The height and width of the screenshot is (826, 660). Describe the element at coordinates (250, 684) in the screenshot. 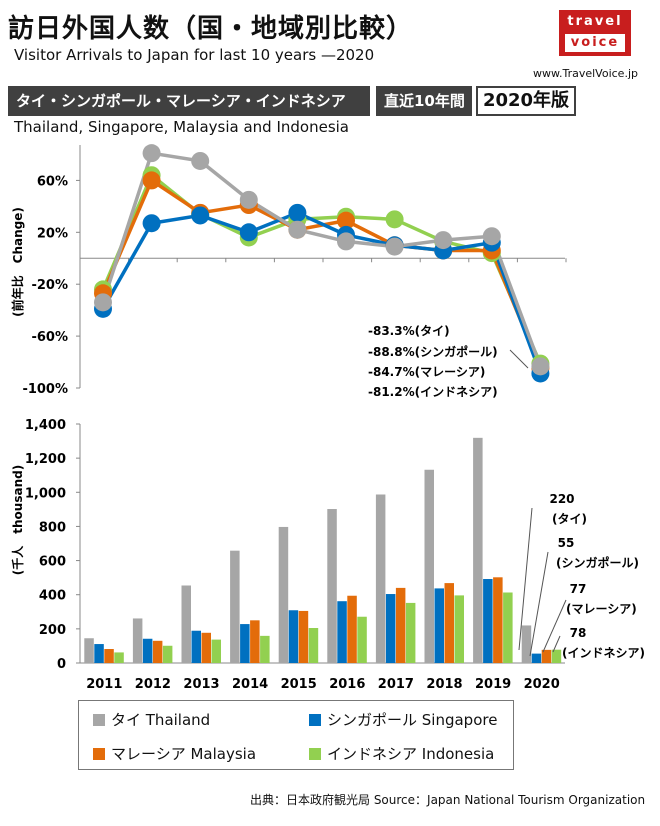

I see `bar-chart-x-tick-label: 2014` at that location.